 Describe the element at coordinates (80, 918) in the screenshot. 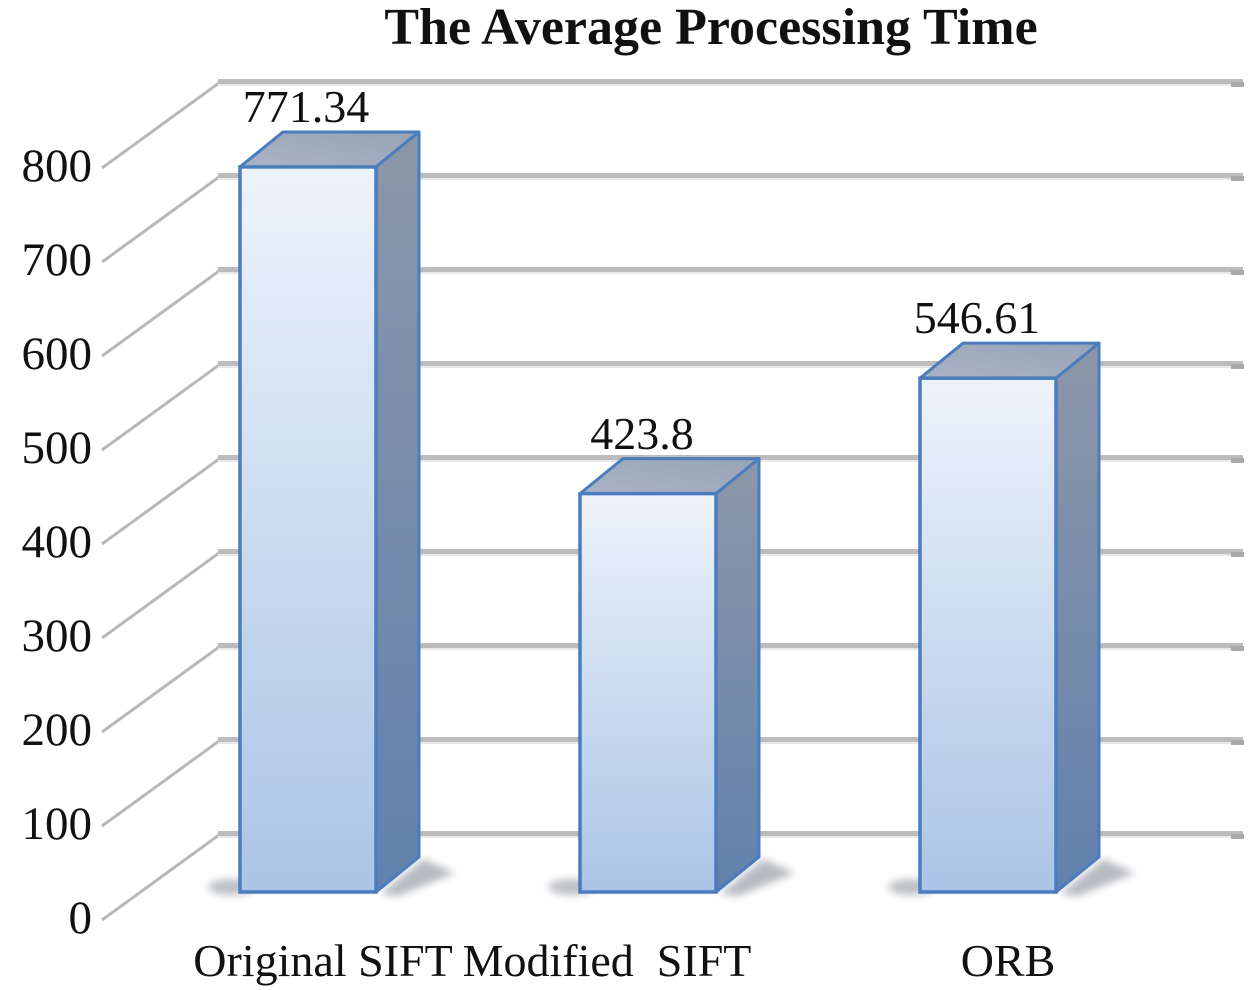

I see `y-axis-label: 0` at that location.